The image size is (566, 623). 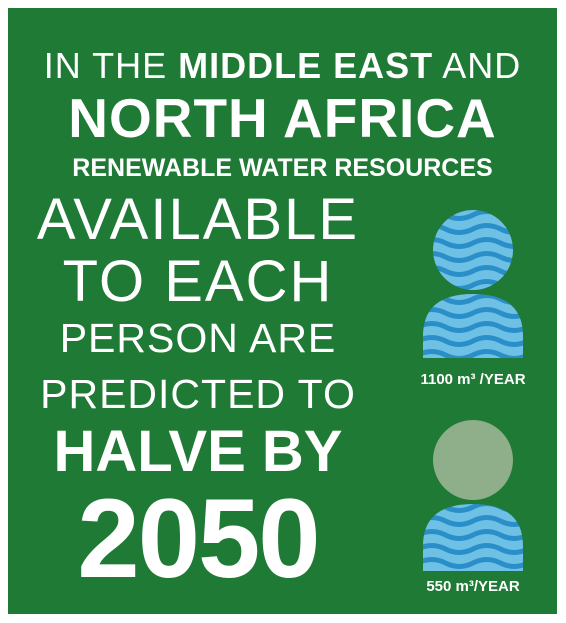 I want to click on headline-text: AND, so click(x=477, y=65).